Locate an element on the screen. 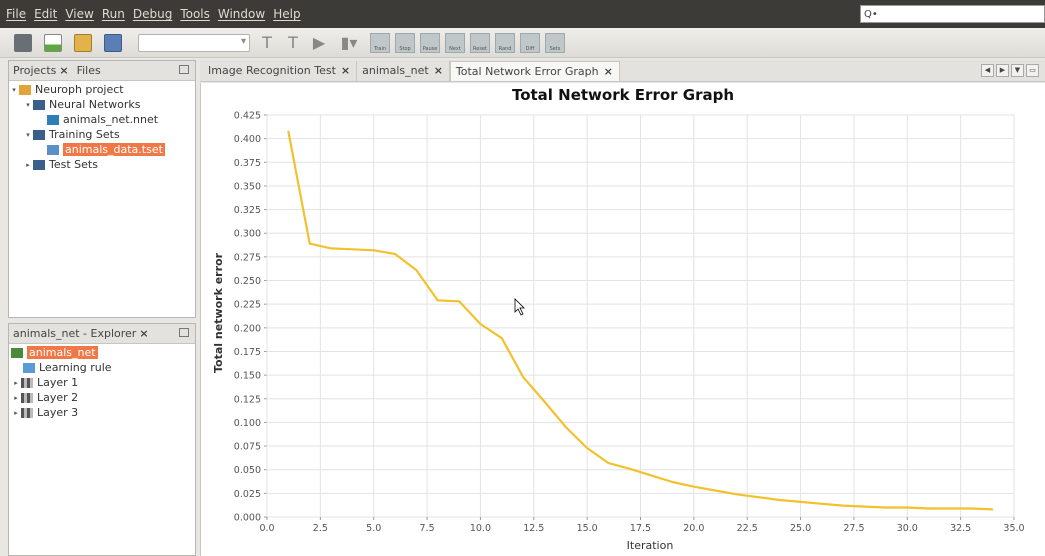 The image size is (1045, 556). y-tick-label: 0.300 is located at coordinates (247, 234).